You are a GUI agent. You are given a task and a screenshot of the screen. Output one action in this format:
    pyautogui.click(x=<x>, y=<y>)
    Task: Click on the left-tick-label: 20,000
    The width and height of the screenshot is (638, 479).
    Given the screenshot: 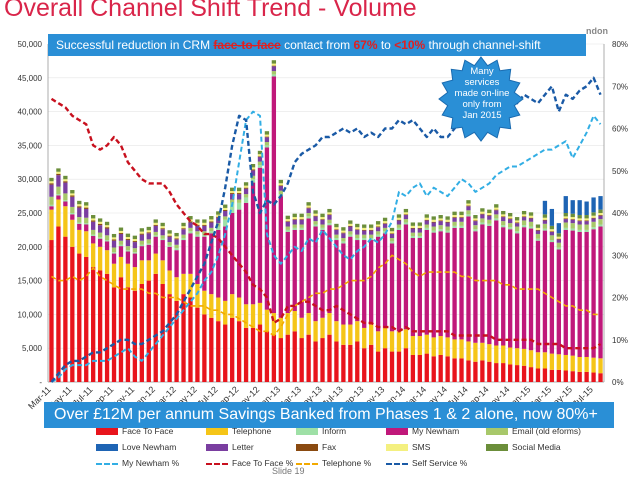 What is the action you would take?
    pyautogui.click(x=30, y=247)
    